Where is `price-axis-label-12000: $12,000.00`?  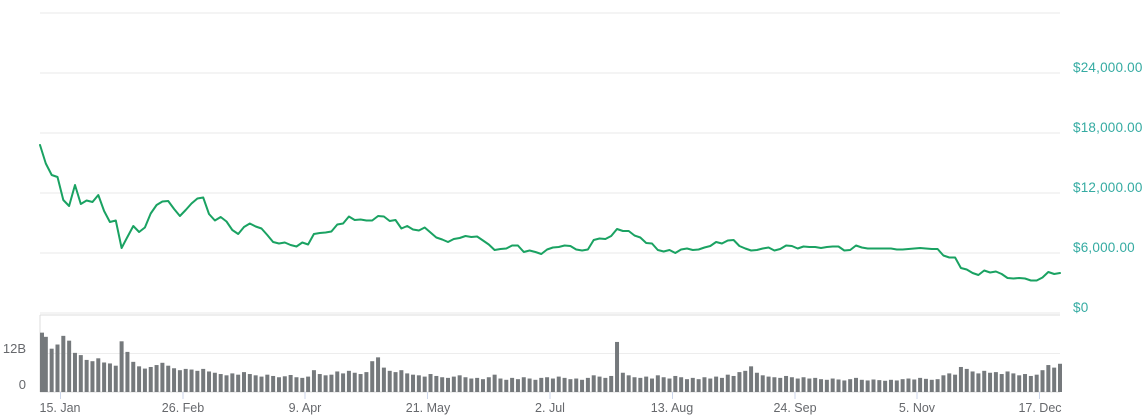 price-axis-label-12000: $12,000.00 is located at coordinates (1108, 187).